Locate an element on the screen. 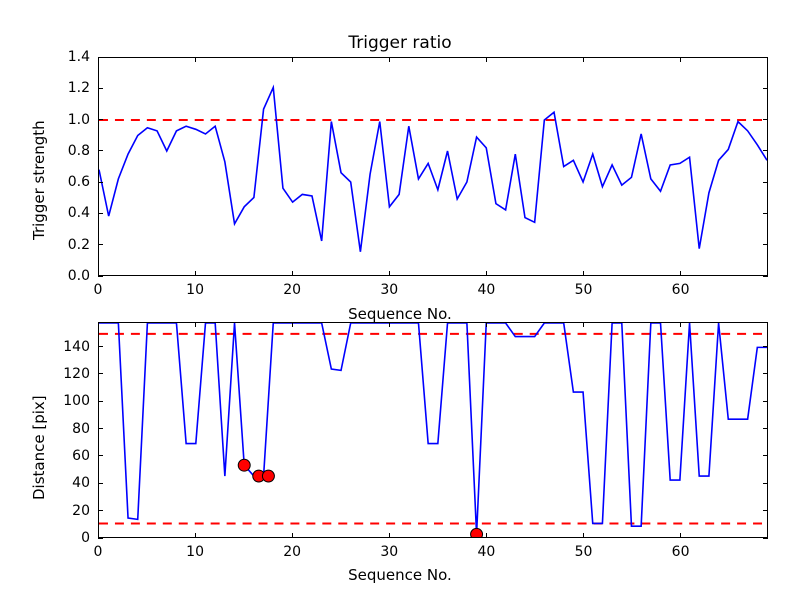 This screenshot has height=600, width=800. y-tick-label: 80 is located at coordinates (81, 428).